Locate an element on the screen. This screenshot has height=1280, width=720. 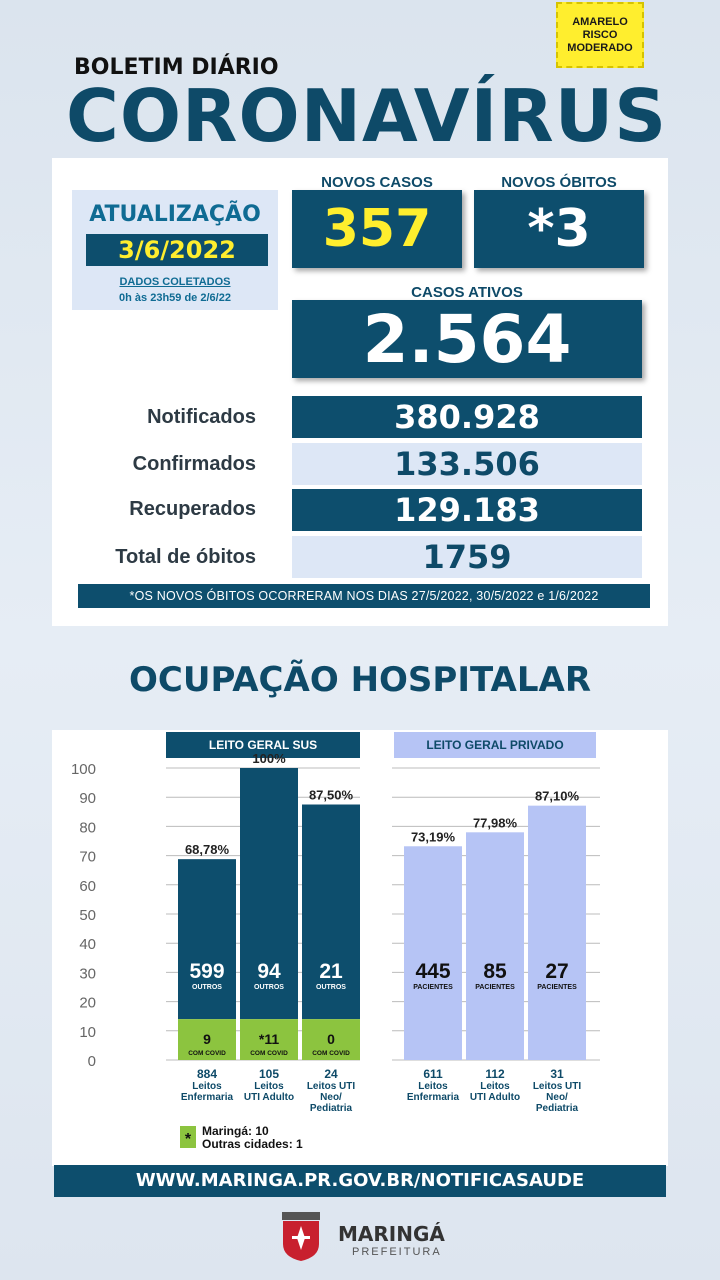
update-title: ATUALIZAÇÃO is located at coordinates (175, 214).